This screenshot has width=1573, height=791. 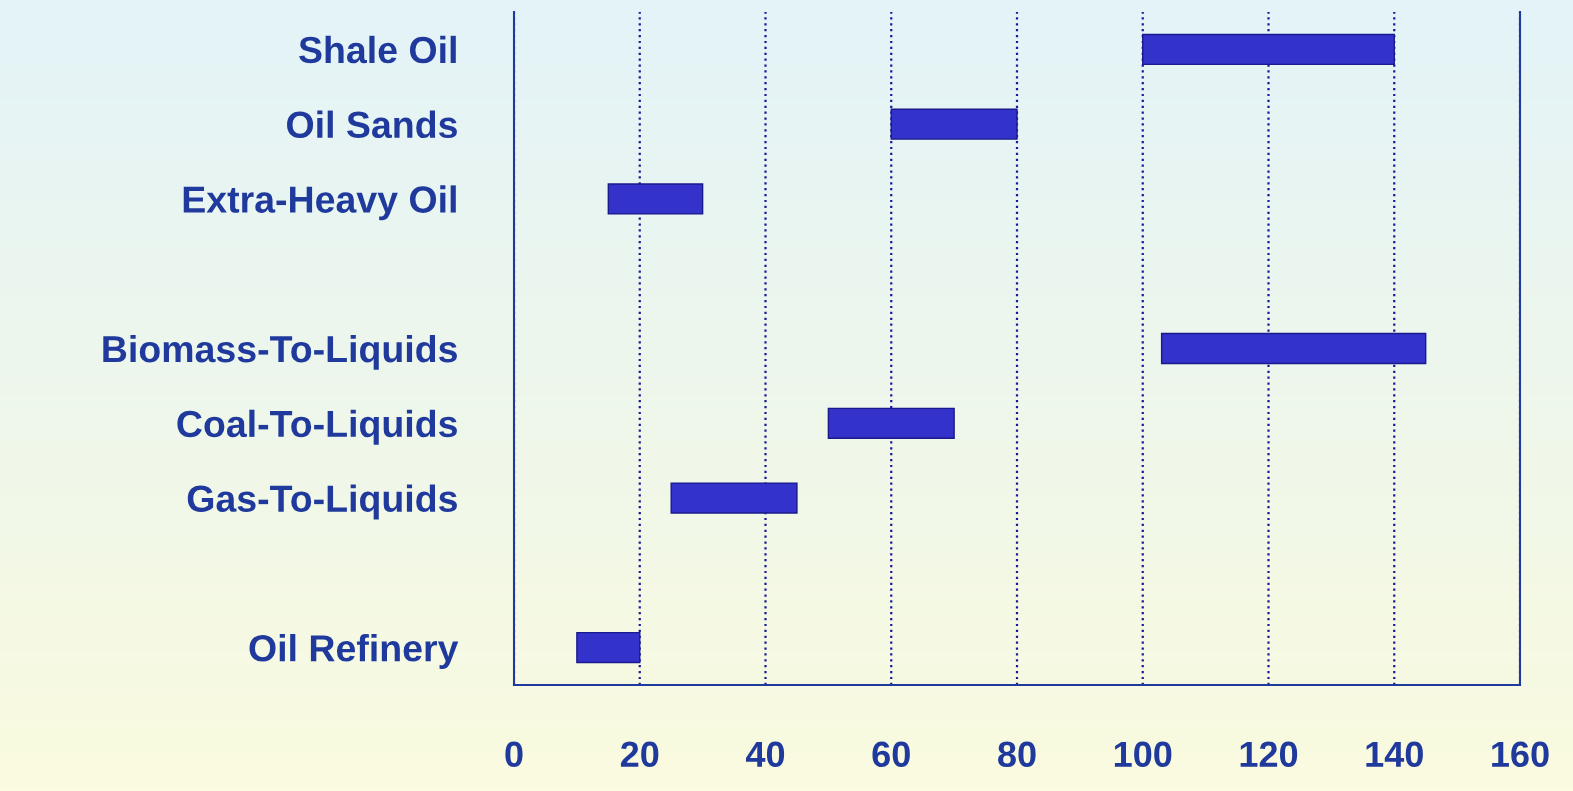 What do you see at coordinates (1143, 754) in the screenshot?
I see `x-tick-label: 100` at bounding box center [1143, 754].